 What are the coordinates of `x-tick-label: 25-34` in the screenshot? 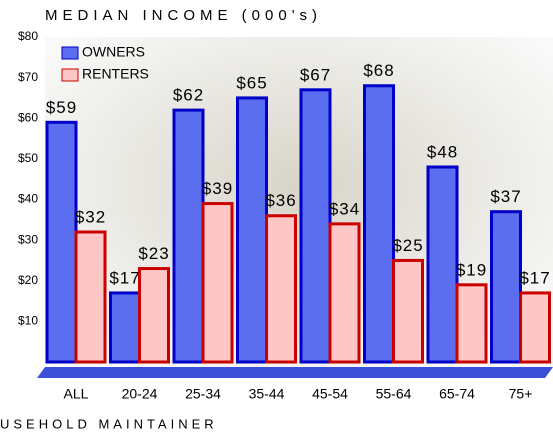 It's located at (203, 394).